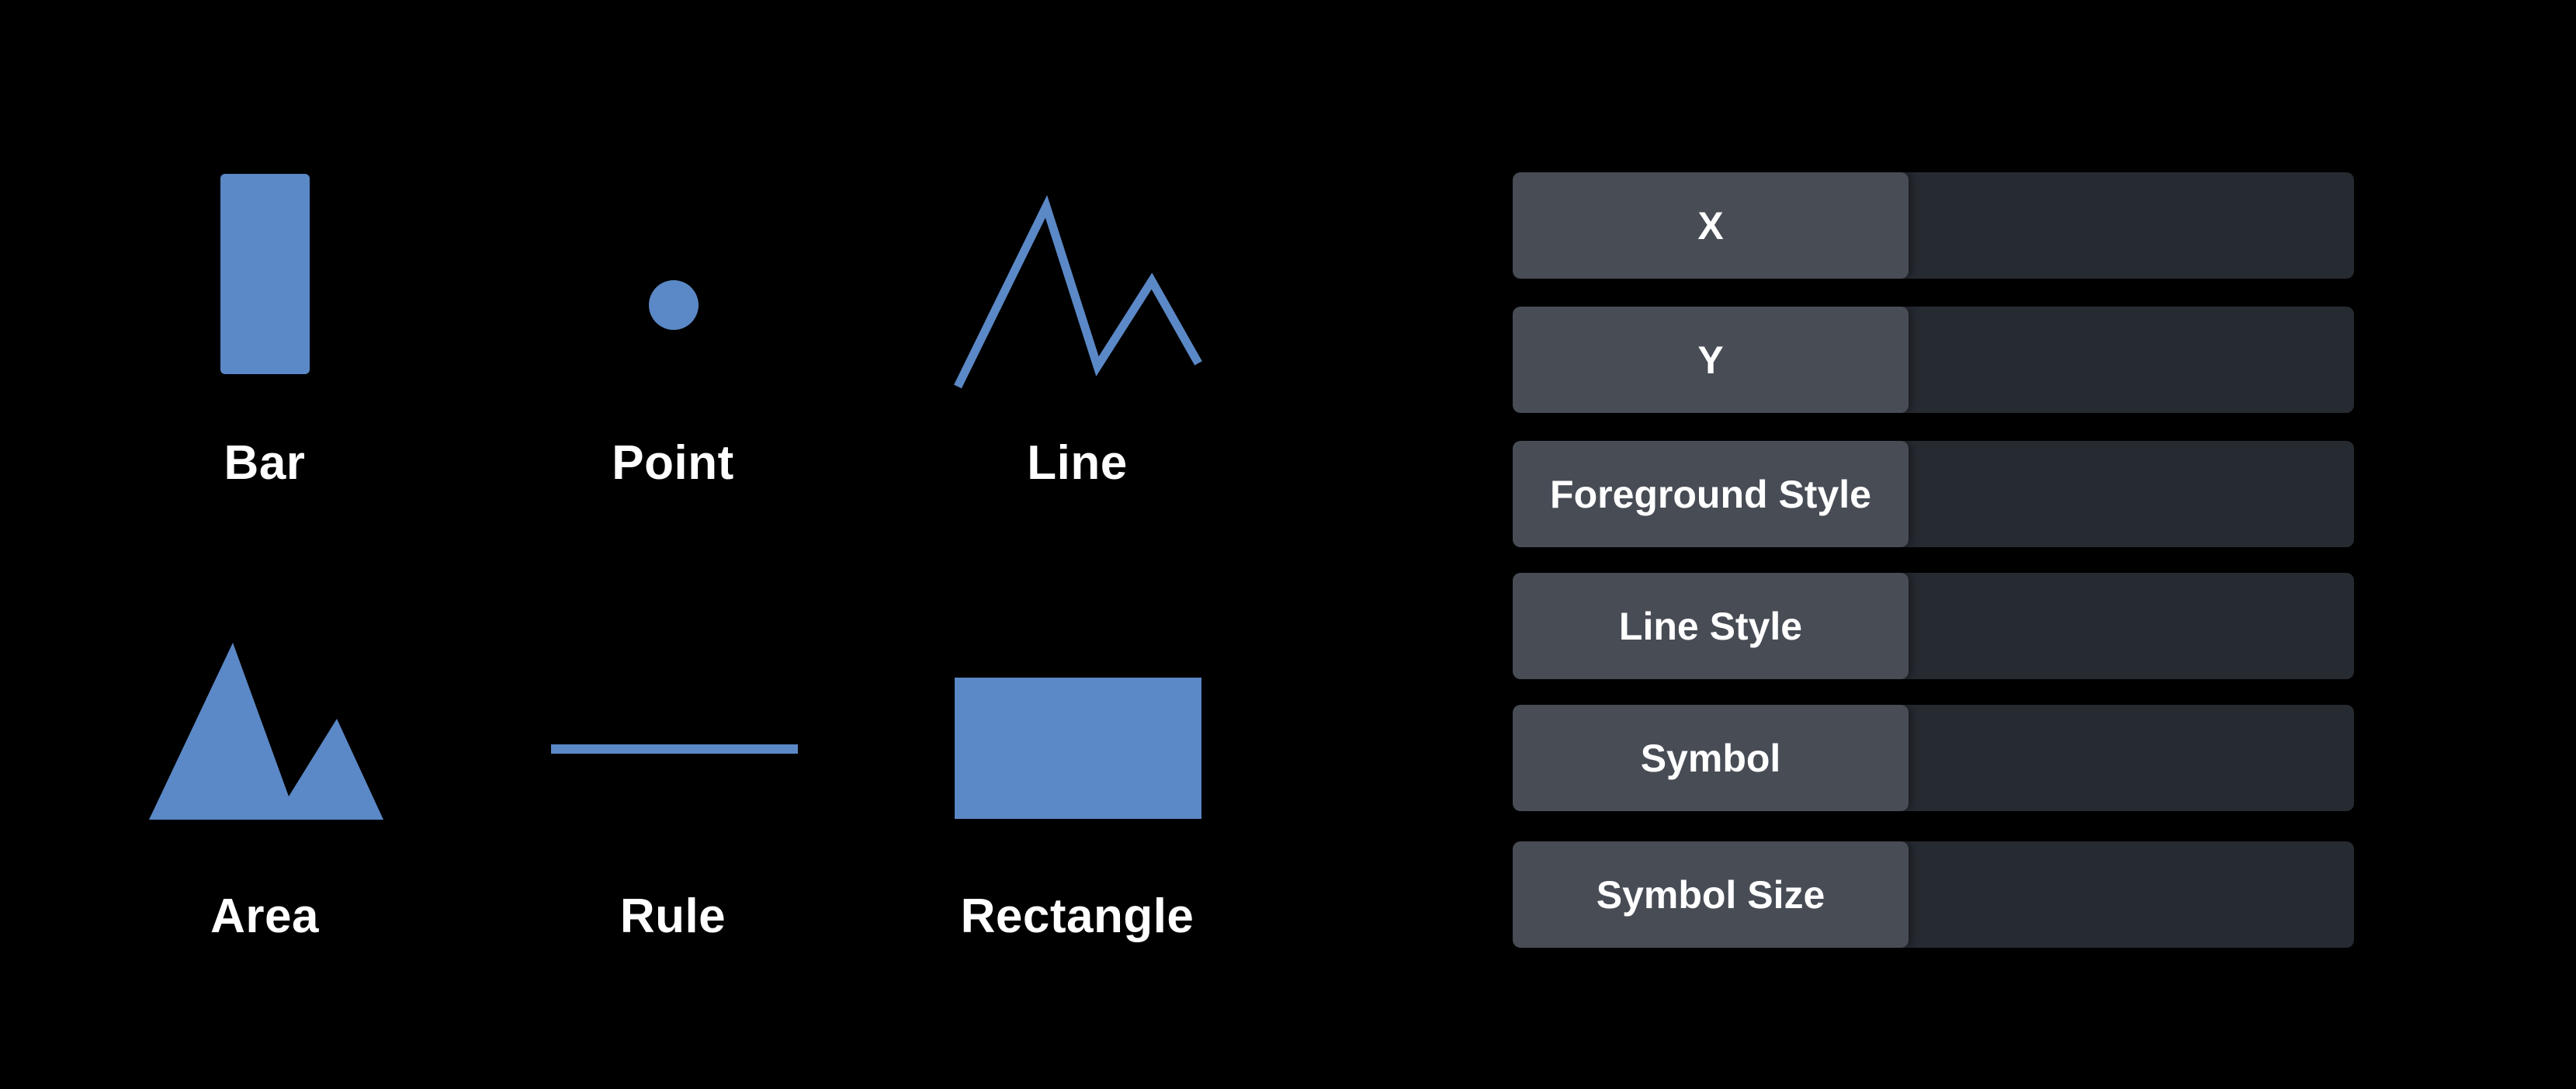  I want to click on property-label-x: X, so click(1711, 226).